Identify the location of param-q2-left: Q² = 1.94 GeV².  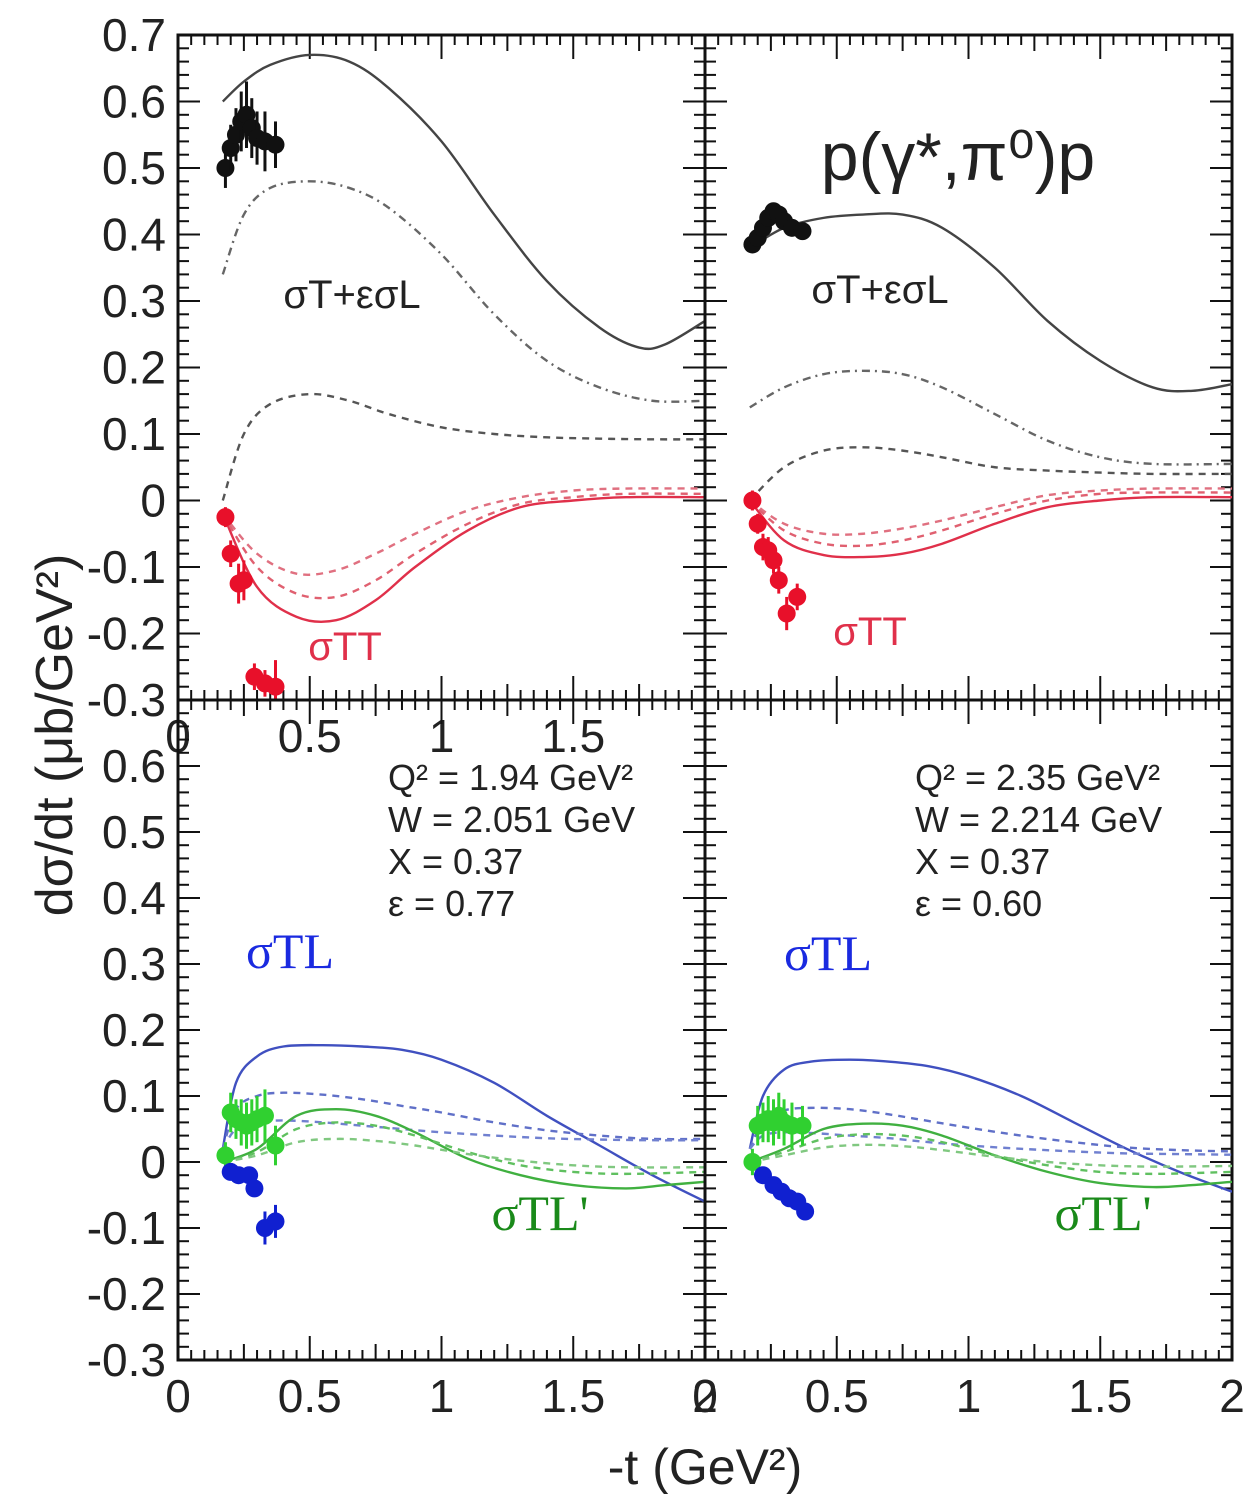
(510, 777).